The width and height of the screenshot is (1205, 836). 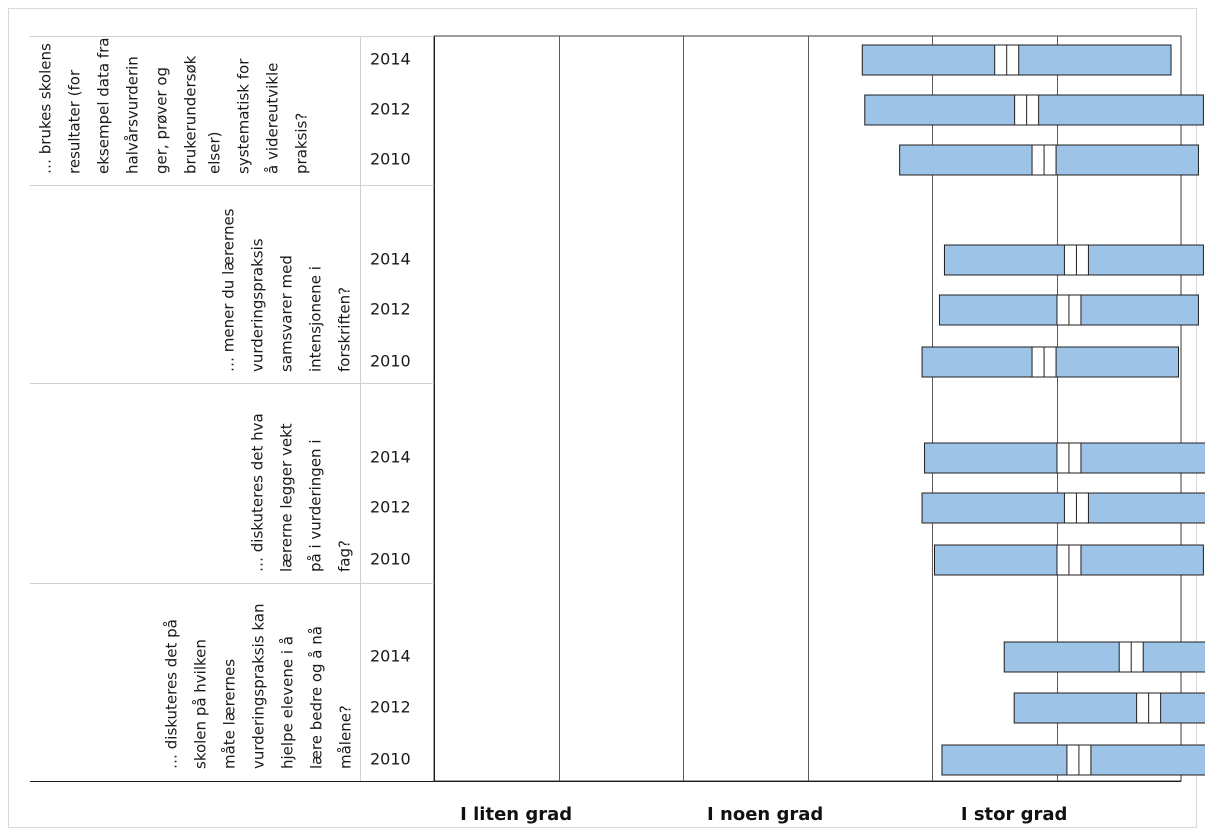 What do you see at coordinates (345, 329) in the screenshot?
I see `question-text-line: forskriften?` at bounding box center [345, 329].